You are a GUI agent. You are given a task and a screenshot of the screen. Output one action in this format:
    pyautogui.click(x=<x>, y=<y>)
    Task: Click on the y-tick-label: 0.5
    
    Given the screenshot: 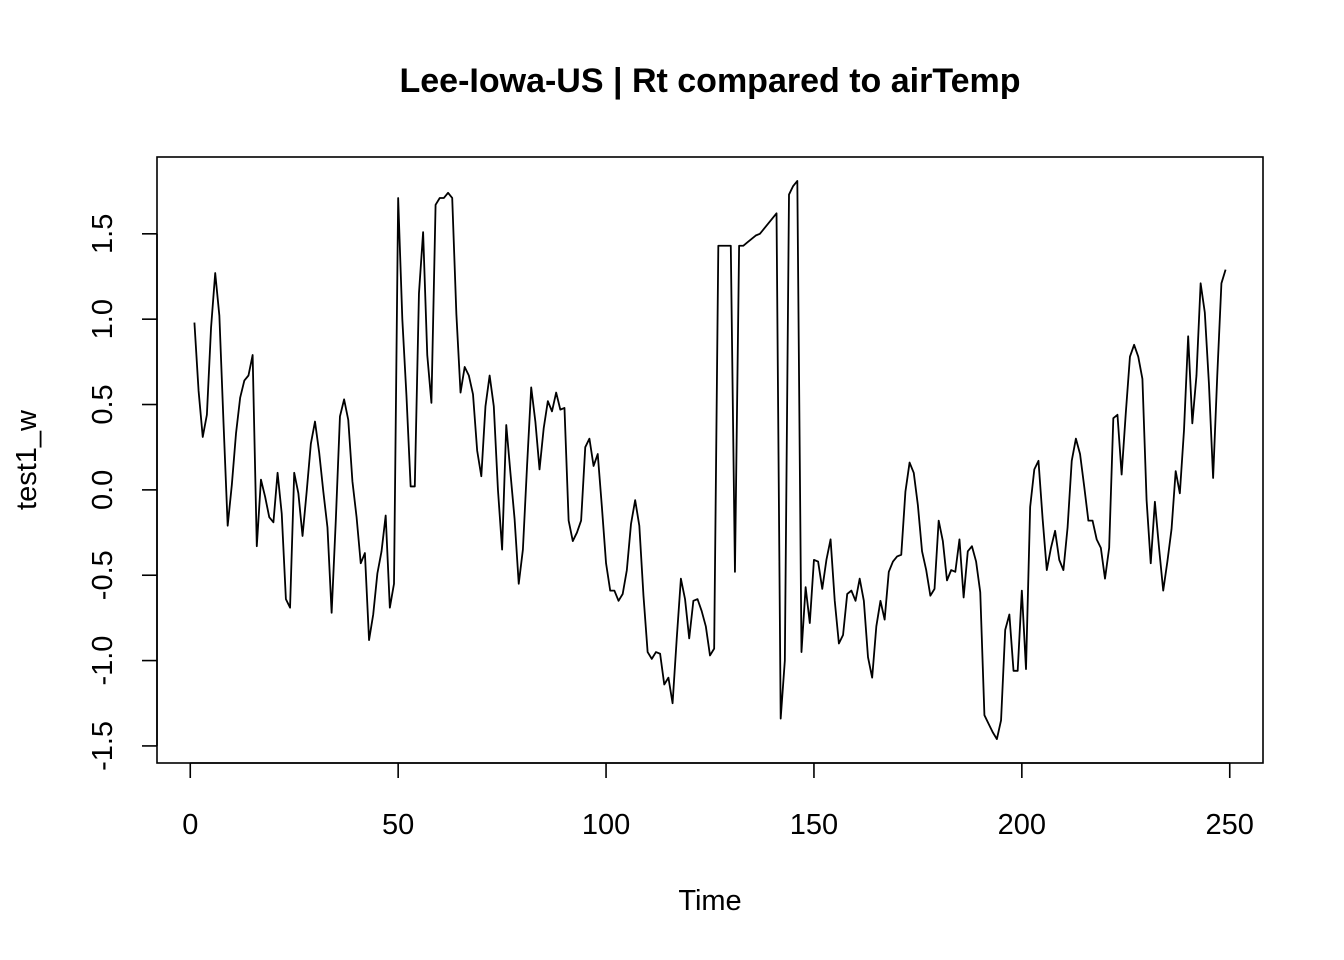 What is the action you would take?
    pyautogui.click(x=103, y=404)
    